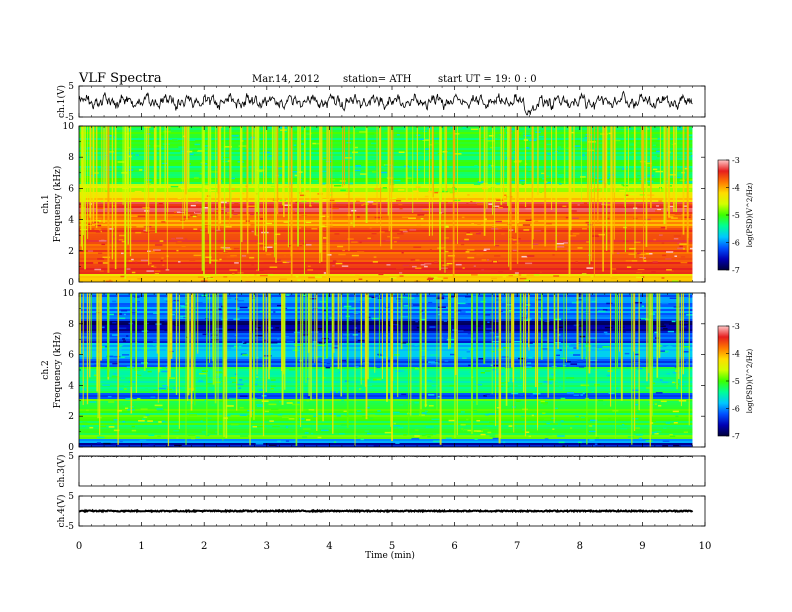 This screenshot has height=612, width=792. I want to click on ch4-y-tick: -5, so click(69, 527).